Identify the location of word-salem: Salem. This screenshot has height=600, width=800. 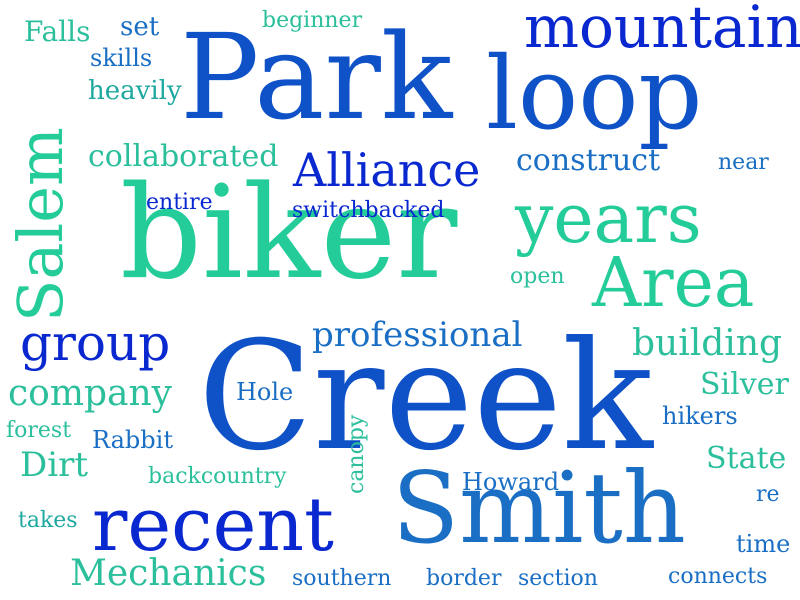
(40, 224).